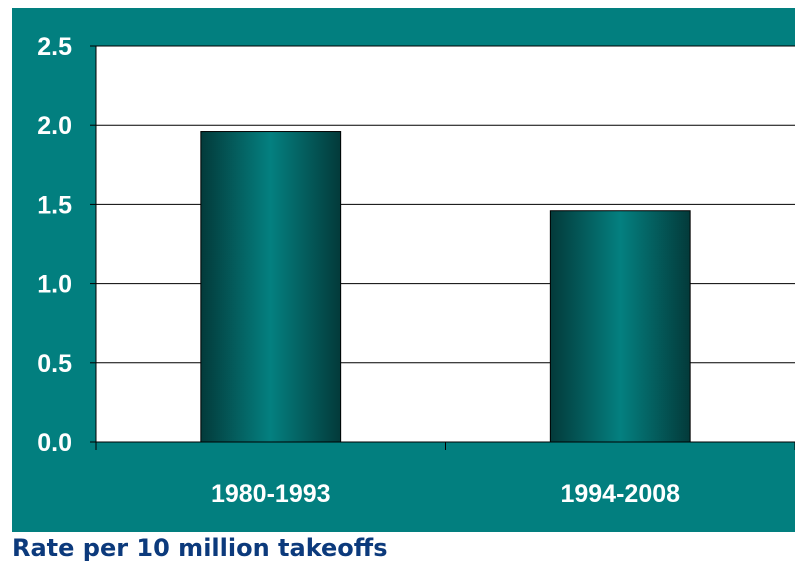  I want to click on y-tick-labels: 0.0 0.5 1.0 1.5 2.0 2.5, so click(54, 245).